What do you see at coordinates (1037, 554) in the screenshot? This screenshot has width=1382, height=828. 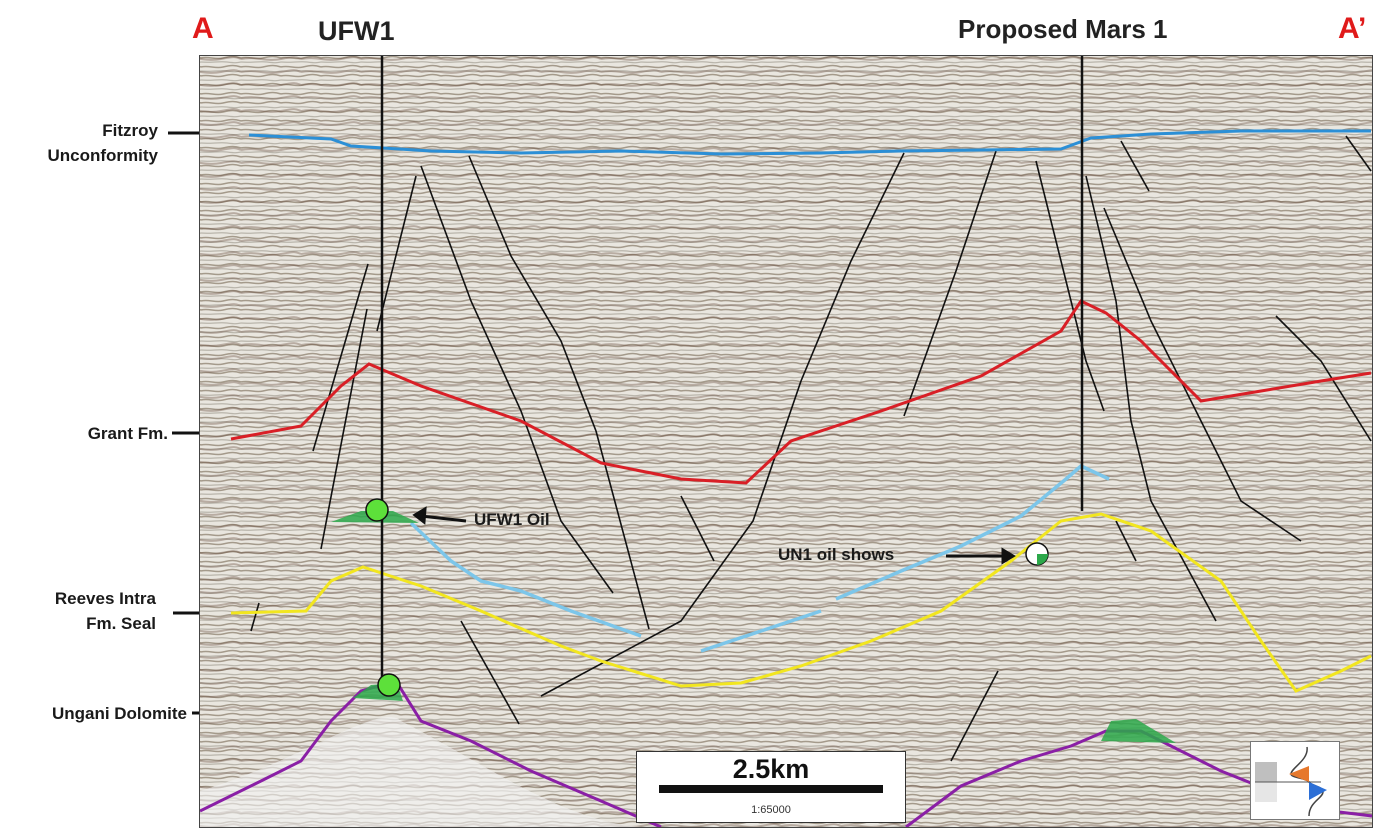 I see `well-marker-un1-oil-shows` at bounding box center [1037, 554].